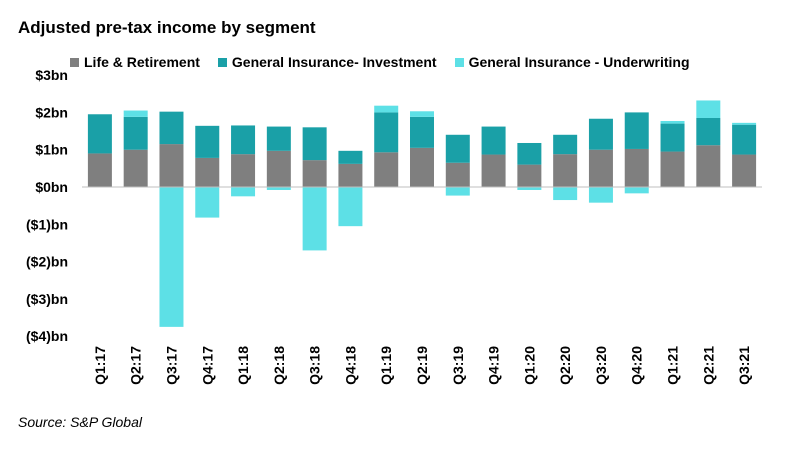  I want to click on x-tick-label: Q4:20, so click(637, 365).